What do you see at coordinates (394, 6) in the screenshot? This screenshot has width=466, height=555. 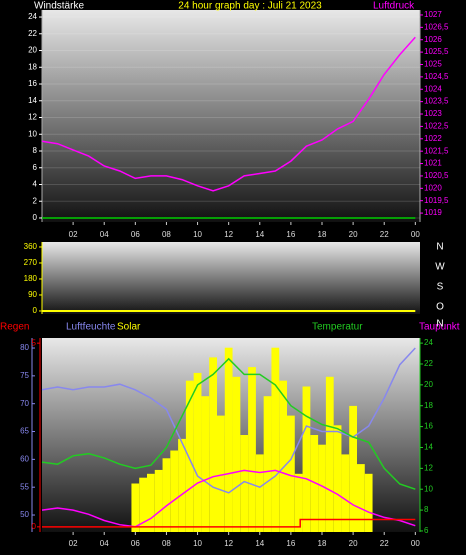 I see `y2-axis-label: Luftdruck` at bounding box center [394, 6].